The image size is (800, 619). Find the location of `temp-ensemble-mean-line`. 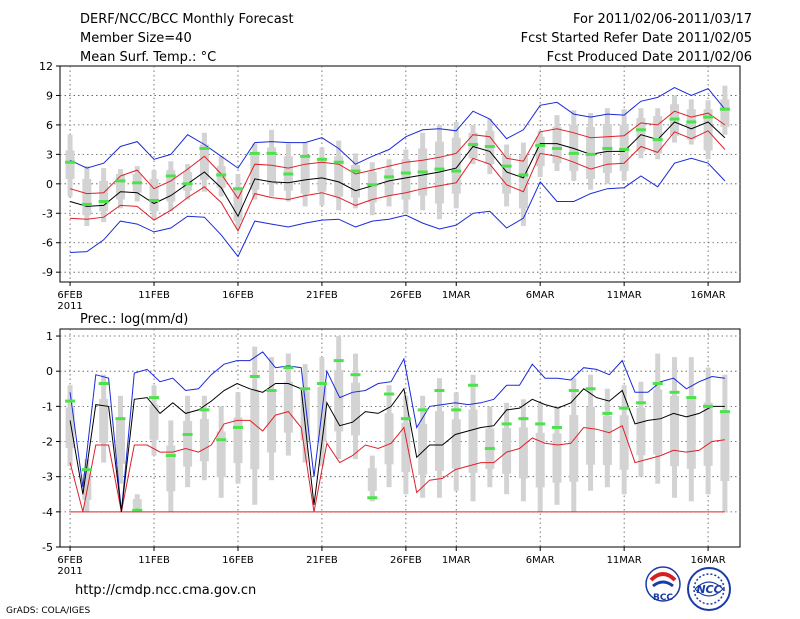

temp-ensemble-mean-line is located at coordinates (397, 169).